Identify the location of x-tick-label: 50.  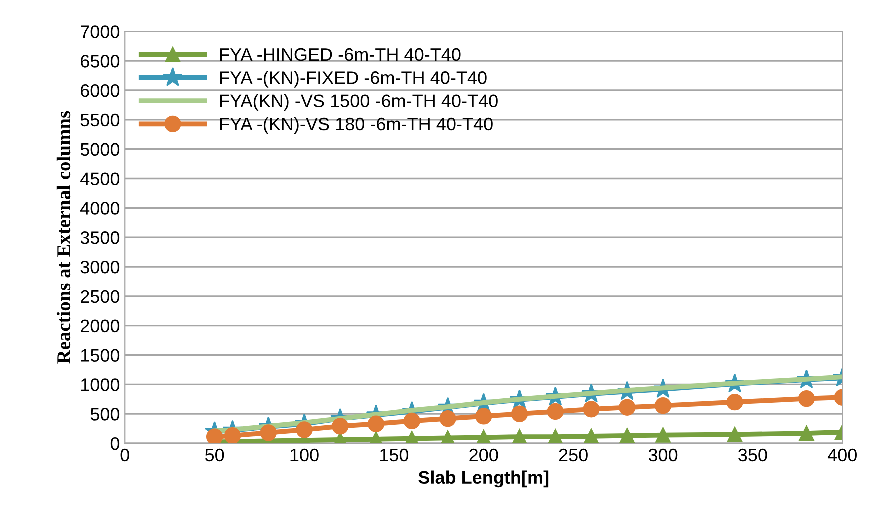
(214, 455).